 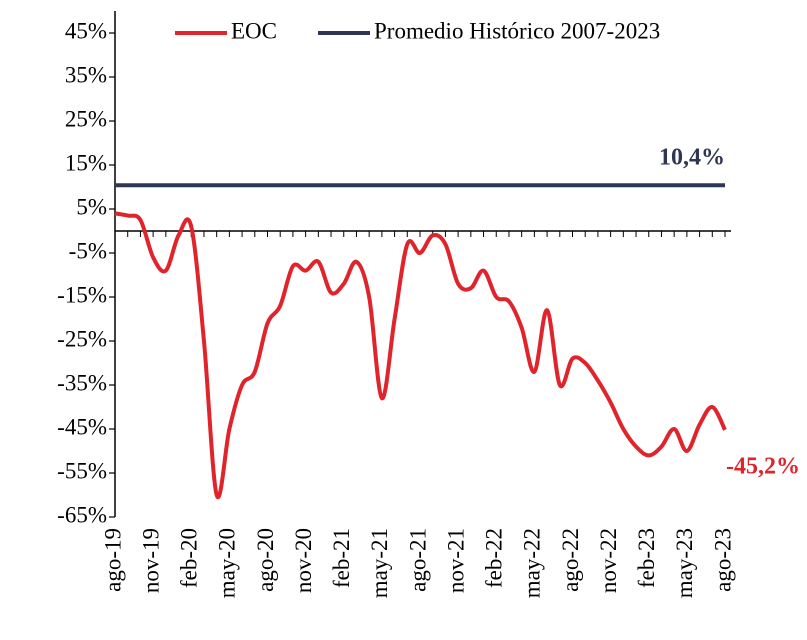 I want to click on x-tick-label: feb-22, so click(x=494, y=558).